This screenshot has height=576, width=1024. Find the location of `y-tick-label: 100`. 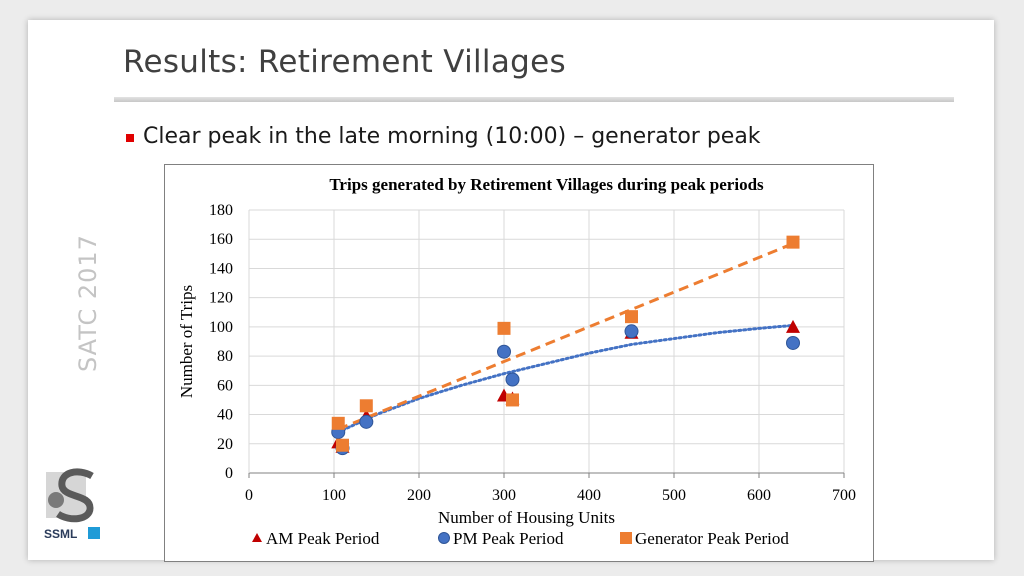

y-tick-label: 100 is located at coordinates (221, 327).